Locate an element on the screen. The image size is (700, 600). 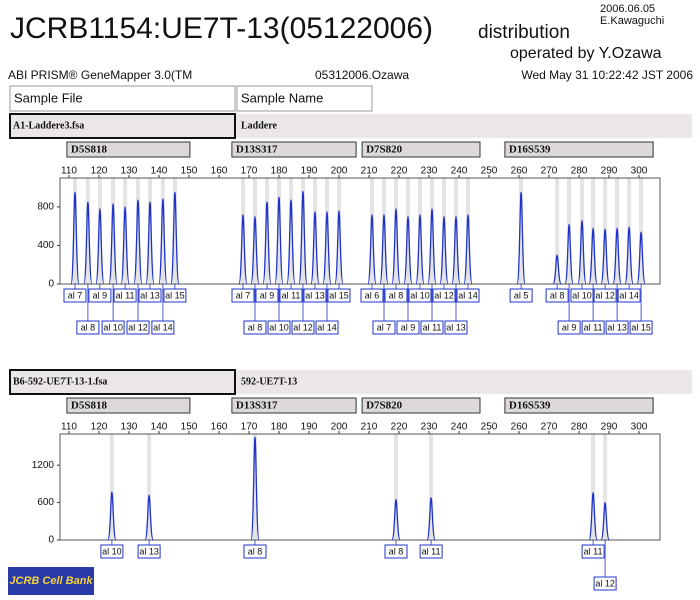
marker-name: D7S820 is located at coordinates (384, 406).